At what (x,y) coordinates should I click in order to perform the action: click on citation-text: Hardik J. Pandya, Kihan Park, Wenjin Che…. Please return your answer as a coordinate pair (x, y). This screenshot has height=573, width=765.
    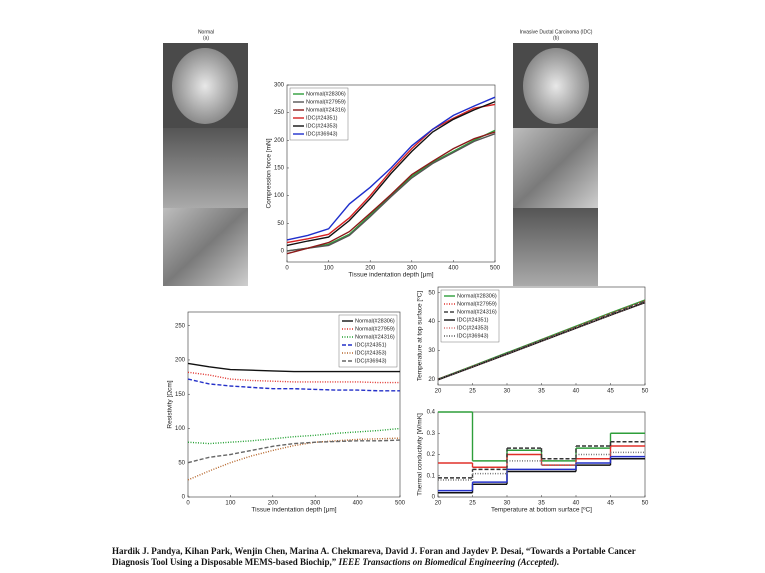
    Looking at the image, I should click on (374, 556).